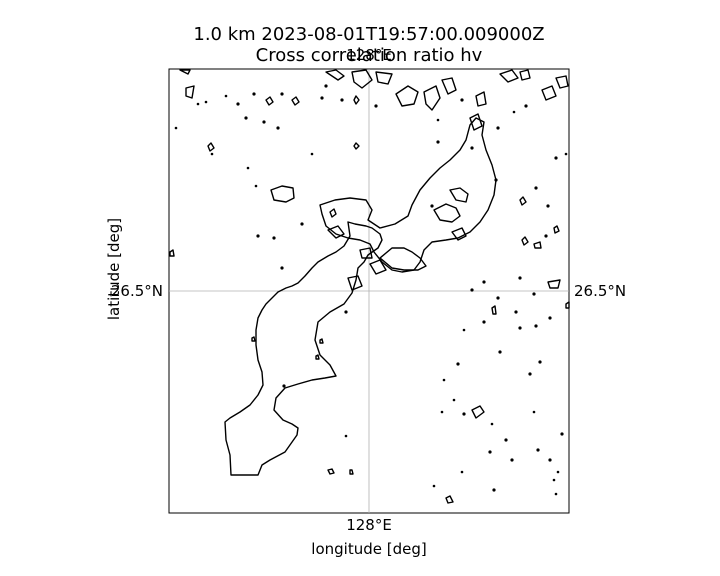 This screenshot has width=720, height=576. What do you see at coordinates (369, 525) in the screenshot?
I see `x-tick-bottom: 128°E` at bounding box center [369, 525].